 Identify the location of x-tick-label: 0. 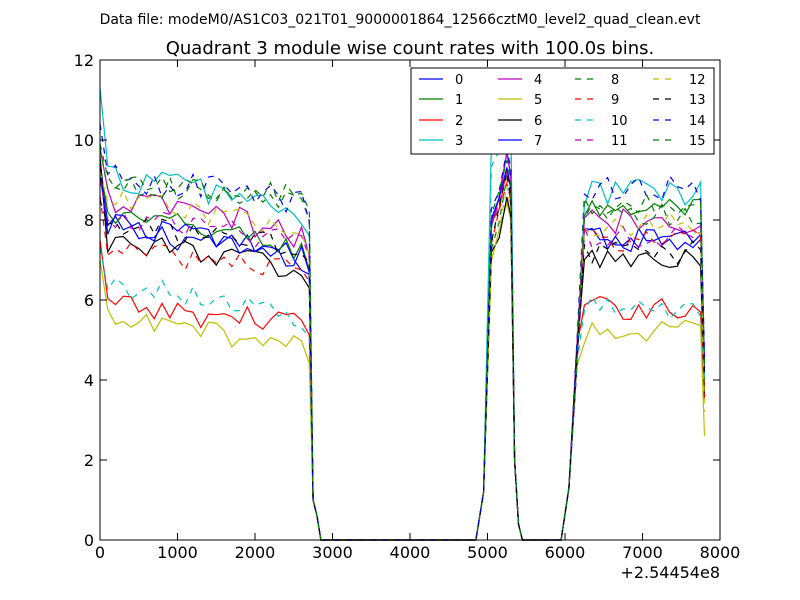
(100, 552).